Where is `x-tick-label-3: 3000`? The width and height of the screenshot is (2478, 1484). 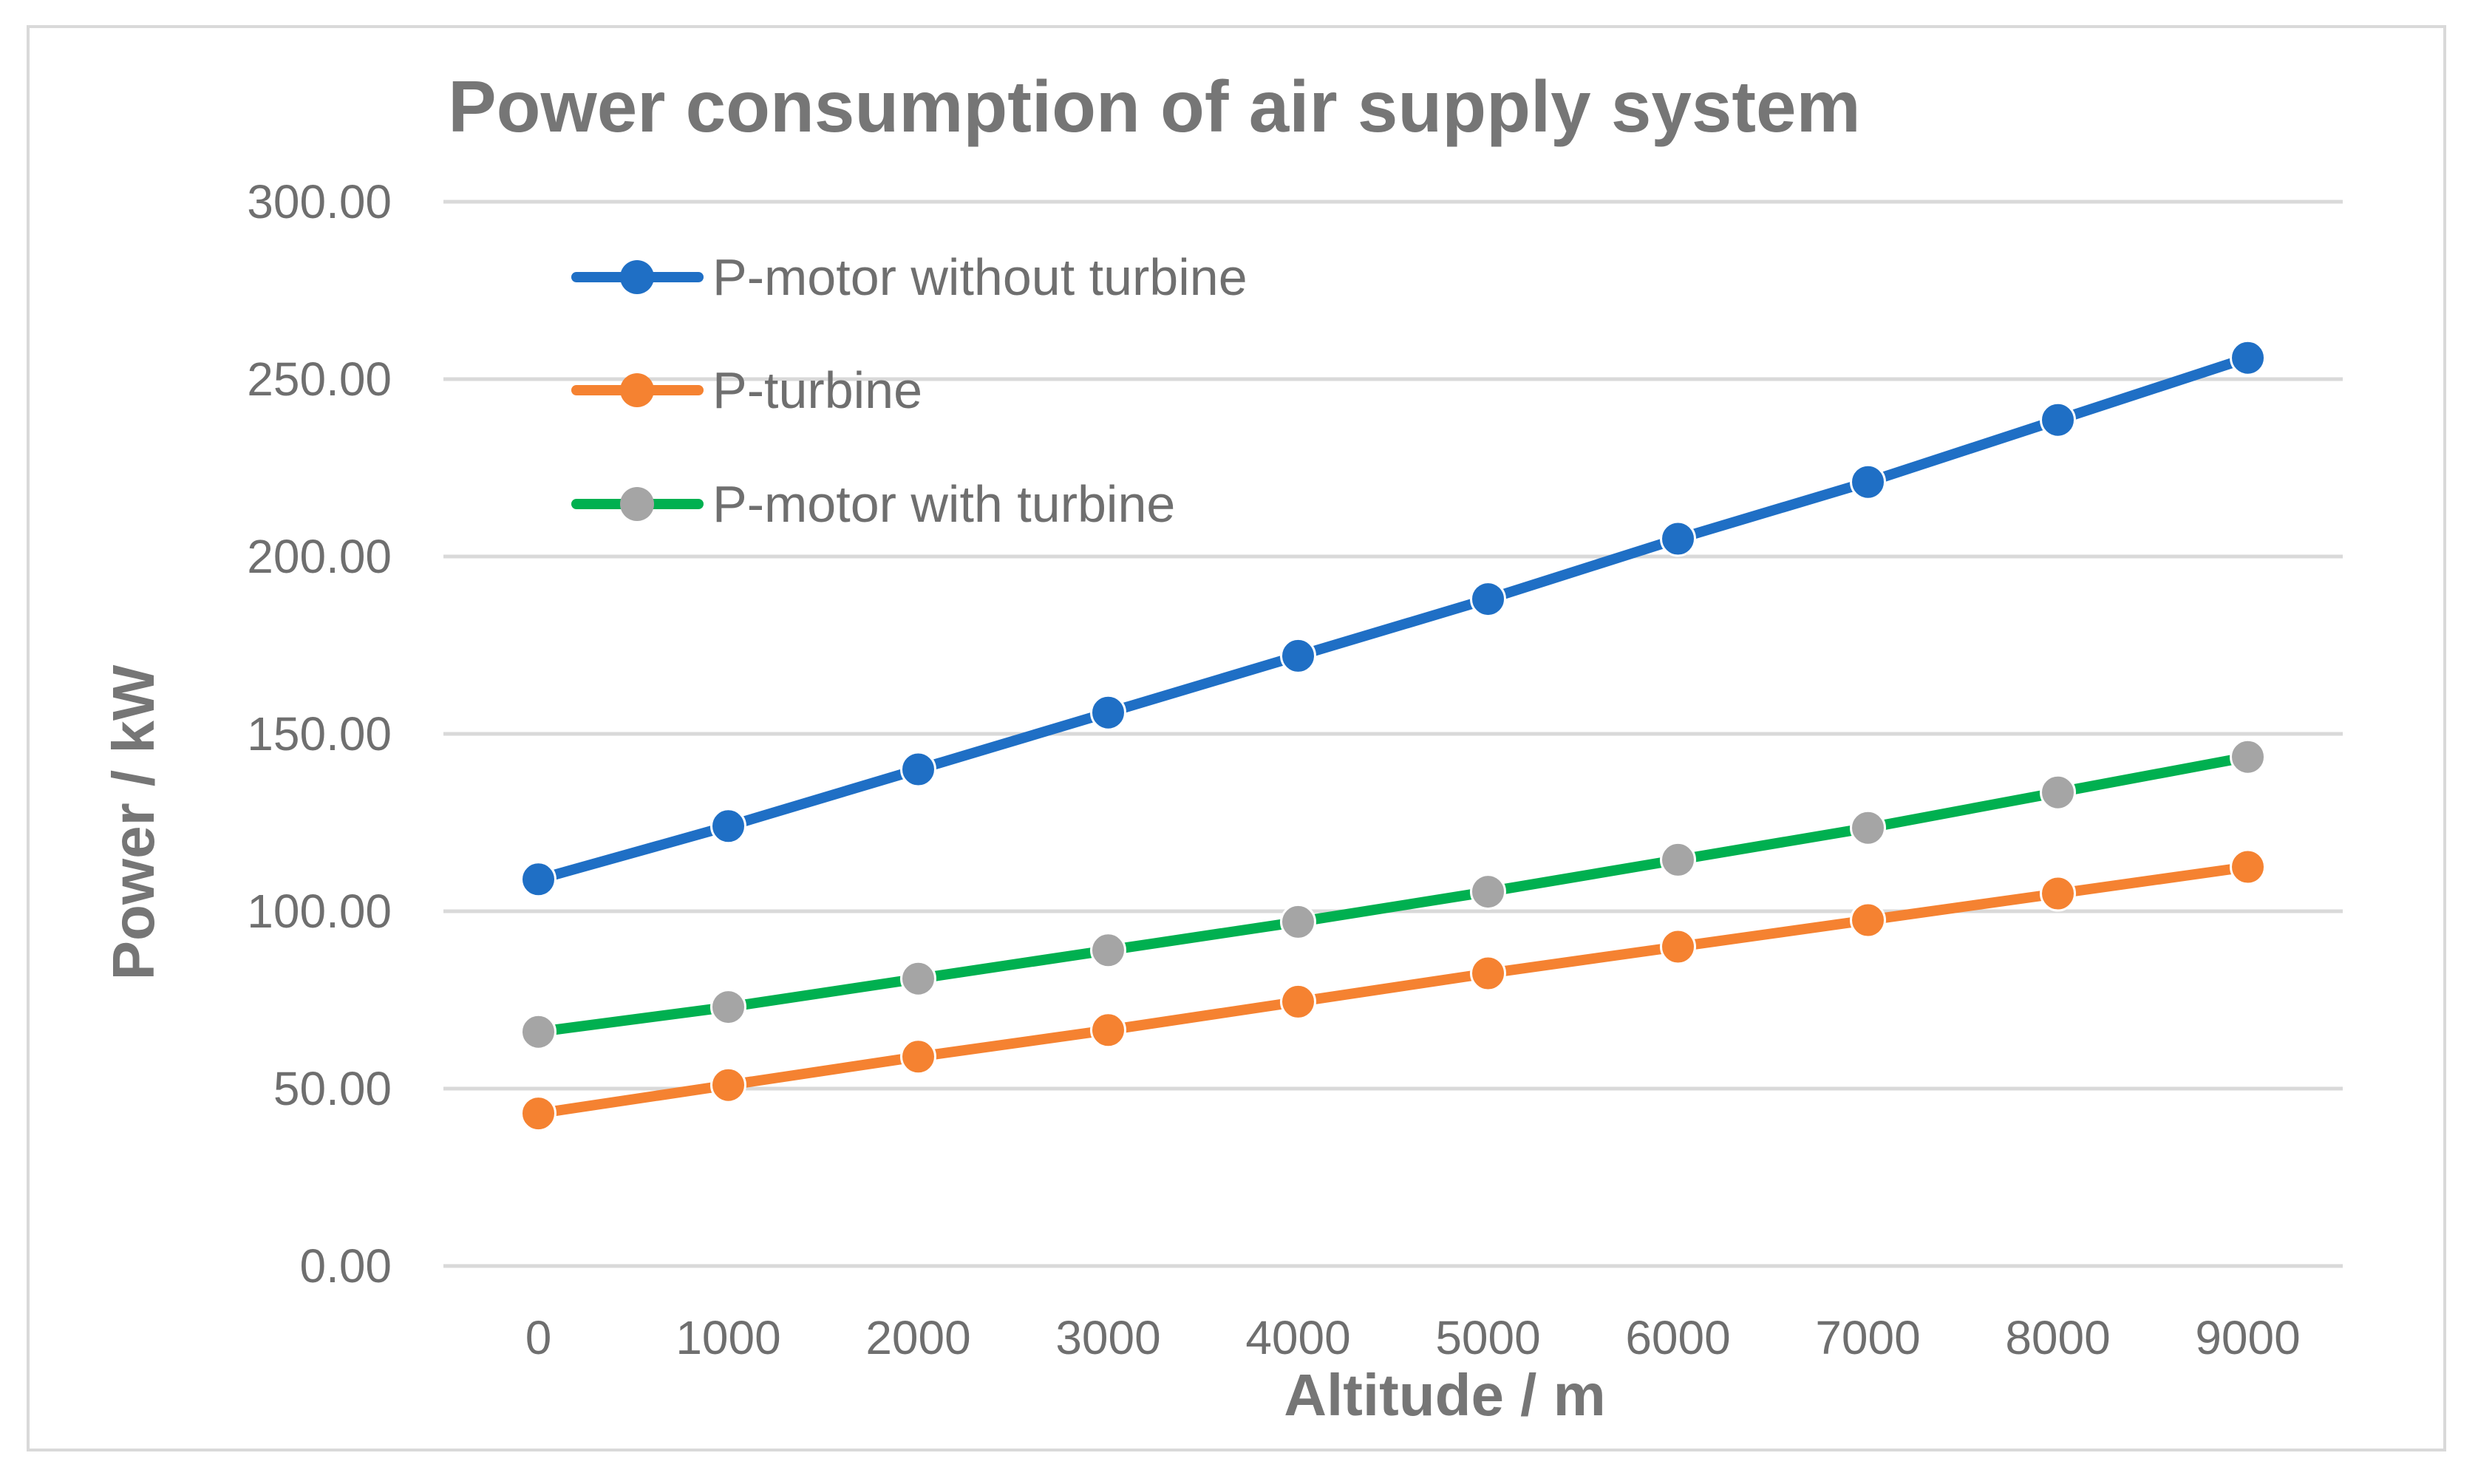
x-tick-label-3: 3000 is located at coordinates (1107, 1337).